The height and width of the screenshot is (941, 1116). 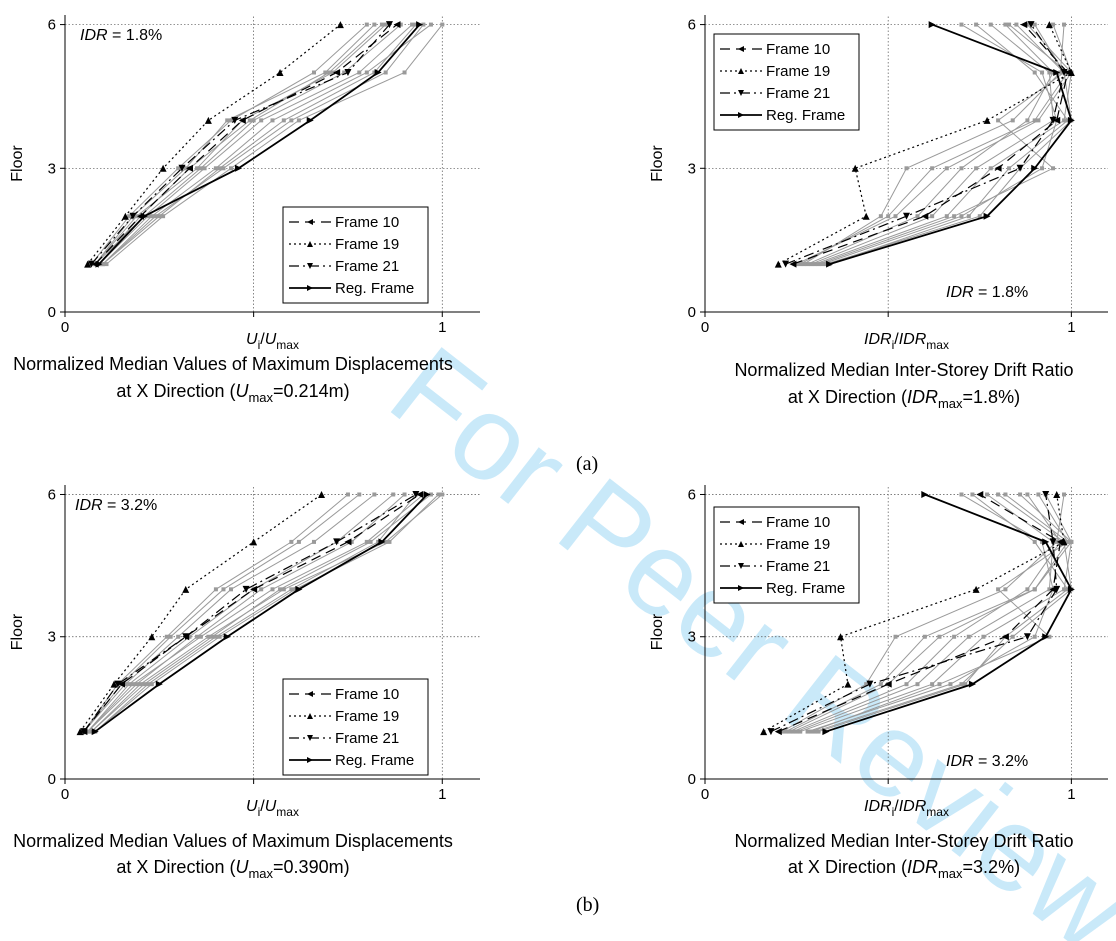 What do you see at coordinates (65, 327) in the screenshot?
I see `x-tick-label: 0` at bounding box center [65, 327].